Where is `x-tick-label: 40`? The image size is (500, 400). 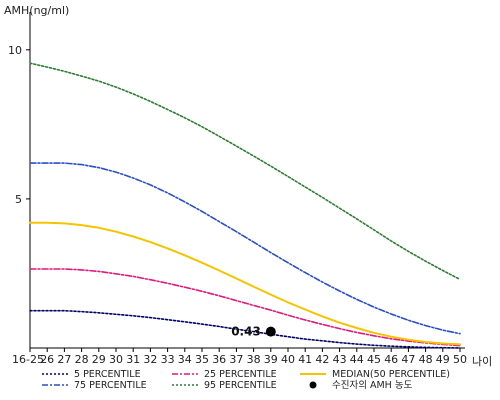 x-tick-label: 40 is located at coordinates (288, 359).